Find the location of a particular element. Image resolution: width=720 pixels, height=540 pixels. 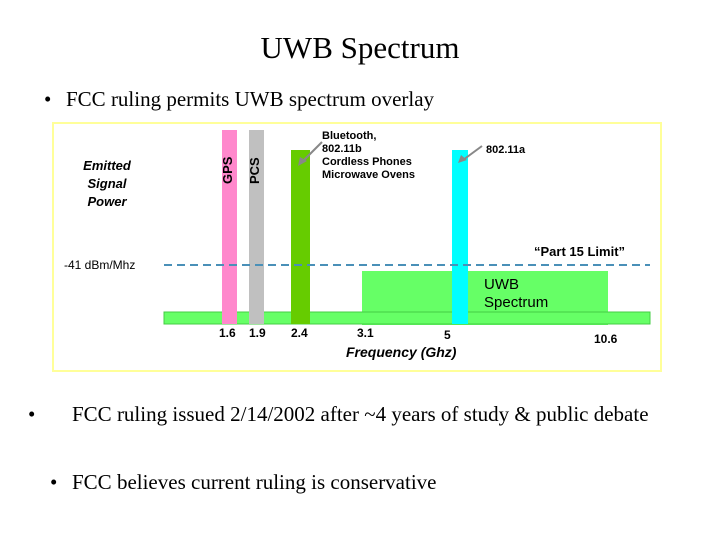

tick-2-4: 2.4 is located at coordinates (299, 333).